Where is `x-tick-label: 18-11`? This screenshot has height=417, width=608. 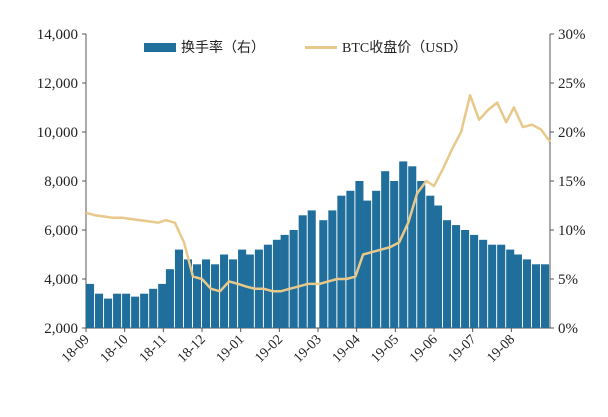
x-tick-label: 18-11 is located at coordinates (153, 348).